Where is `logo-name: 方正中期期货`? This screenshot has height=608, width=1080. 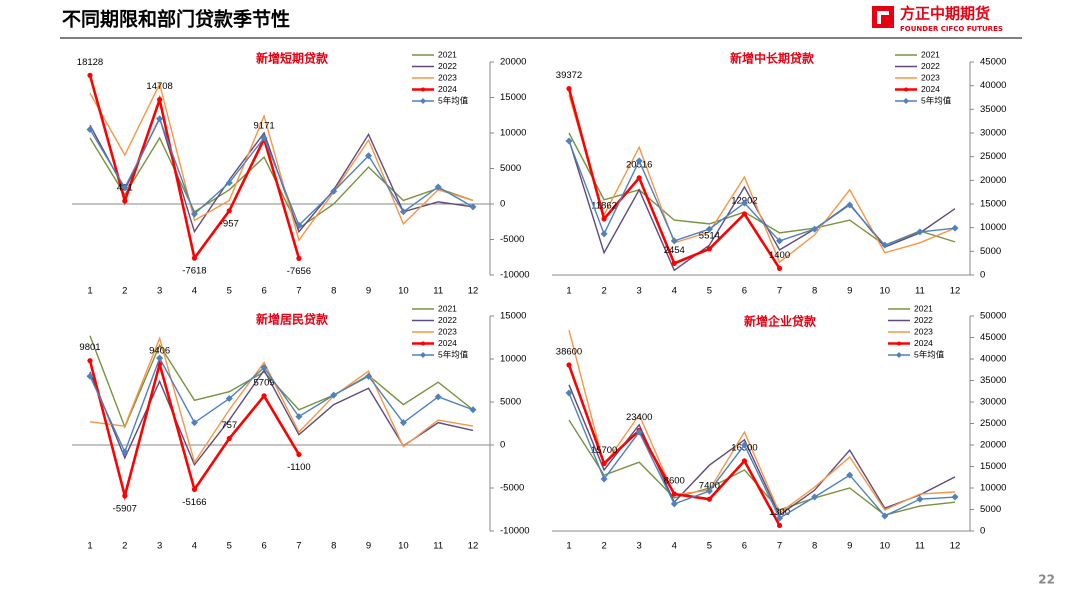 logo-name: 方正中期期货 is located at coordinates (945, 14).